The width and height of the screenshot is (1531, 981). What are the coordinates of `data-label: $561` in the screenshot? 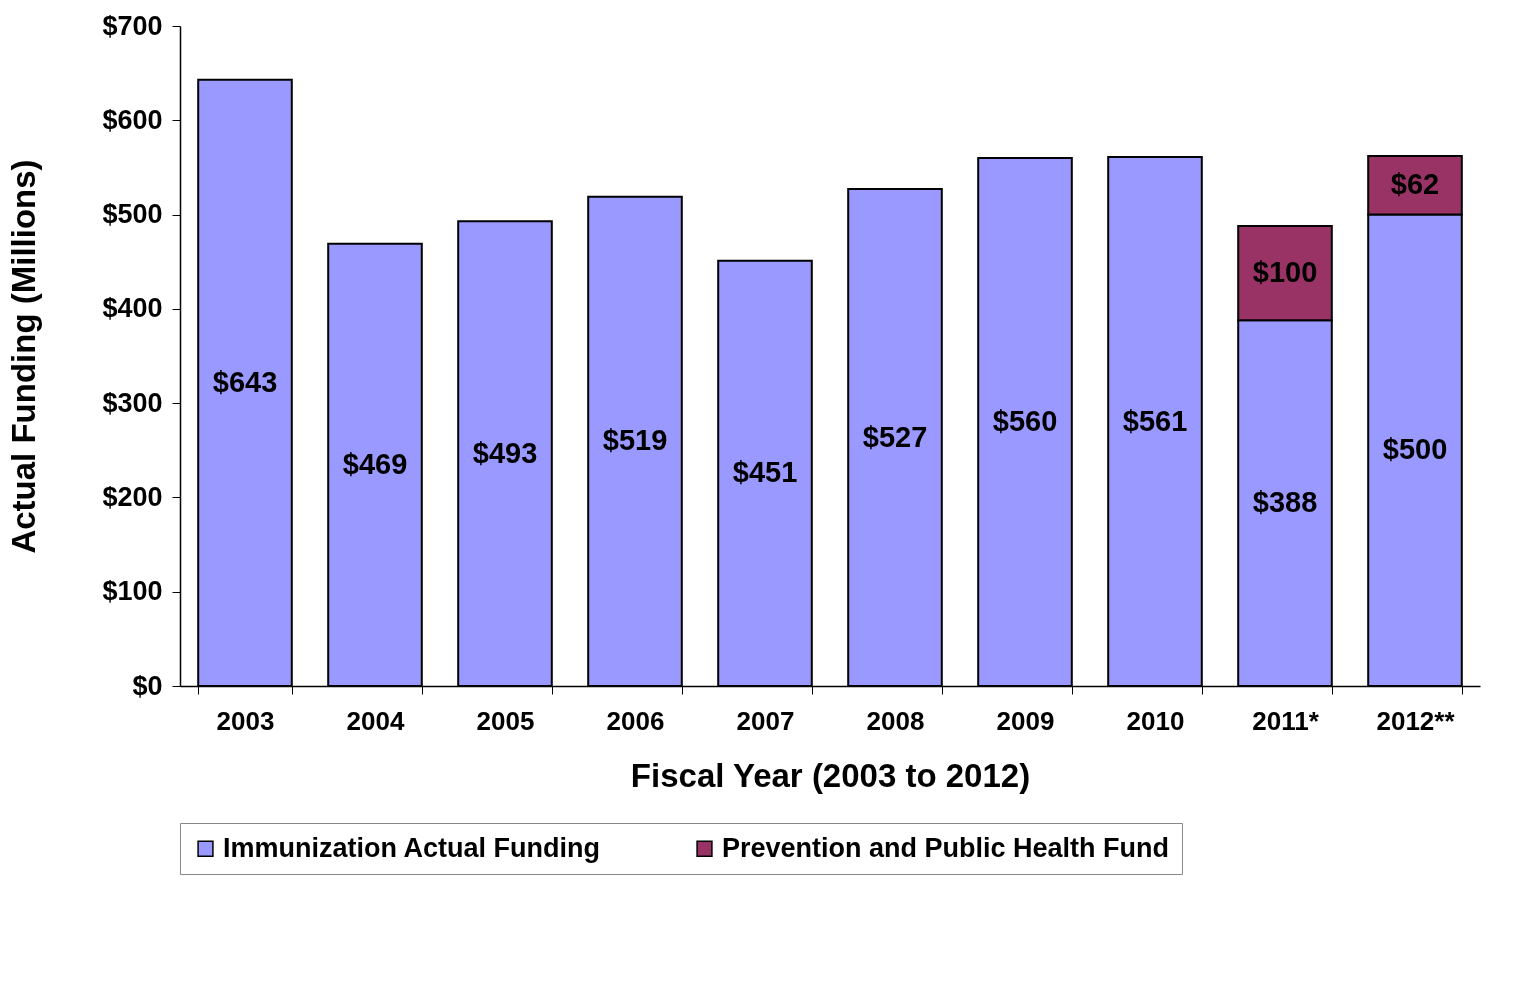 It's located at (1155, 420).